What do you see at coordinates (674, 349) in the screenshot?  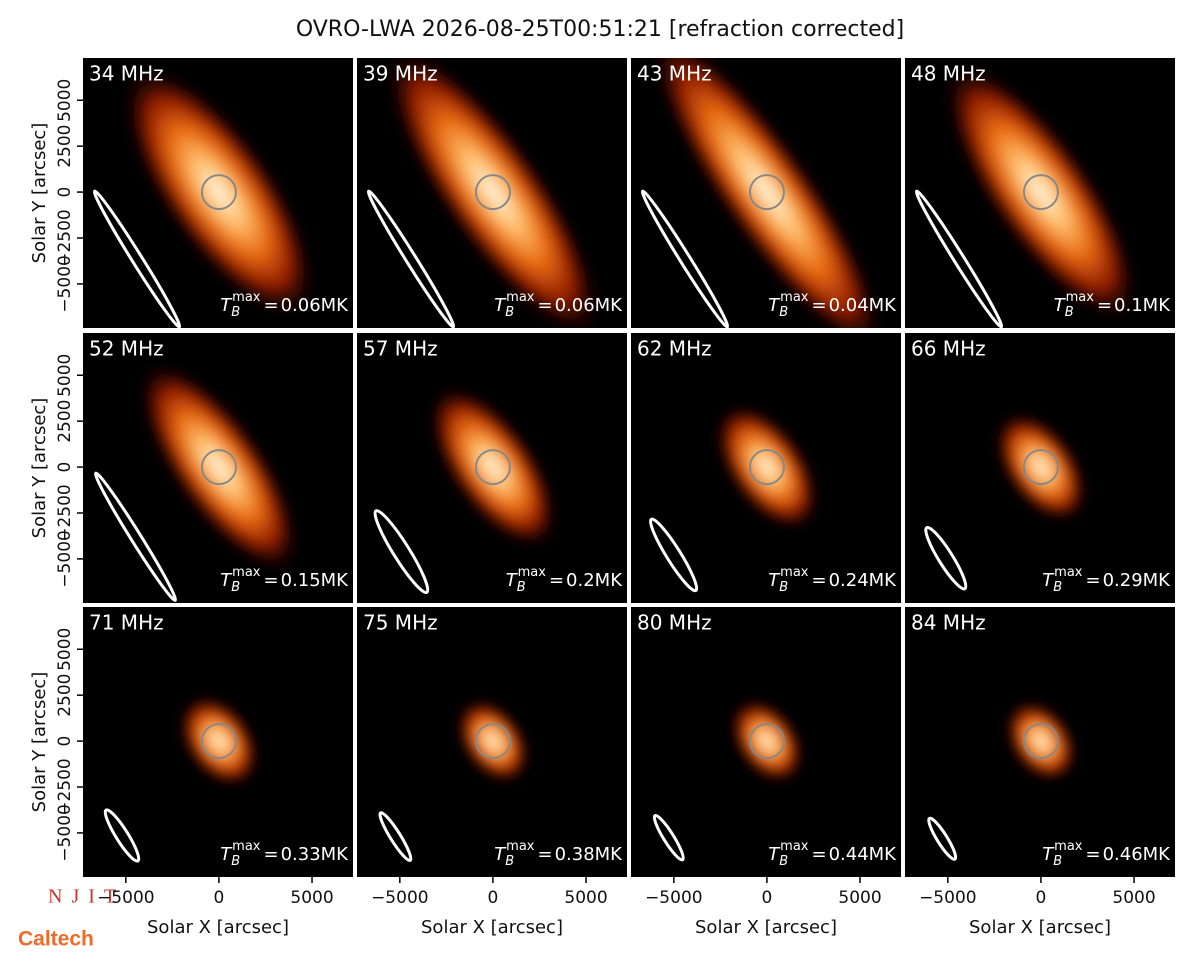 I see `frequency-label: 62 MHz` at bounding box center [674, 349].